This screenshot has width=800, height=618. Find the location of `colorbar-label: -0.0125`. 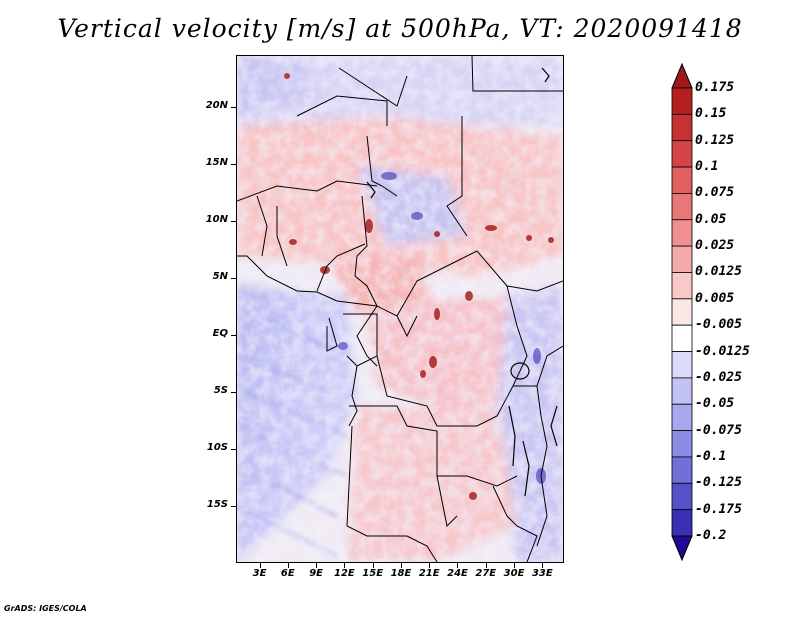

colorbar-label: -0.0125 is located at coordinates (722, 351).